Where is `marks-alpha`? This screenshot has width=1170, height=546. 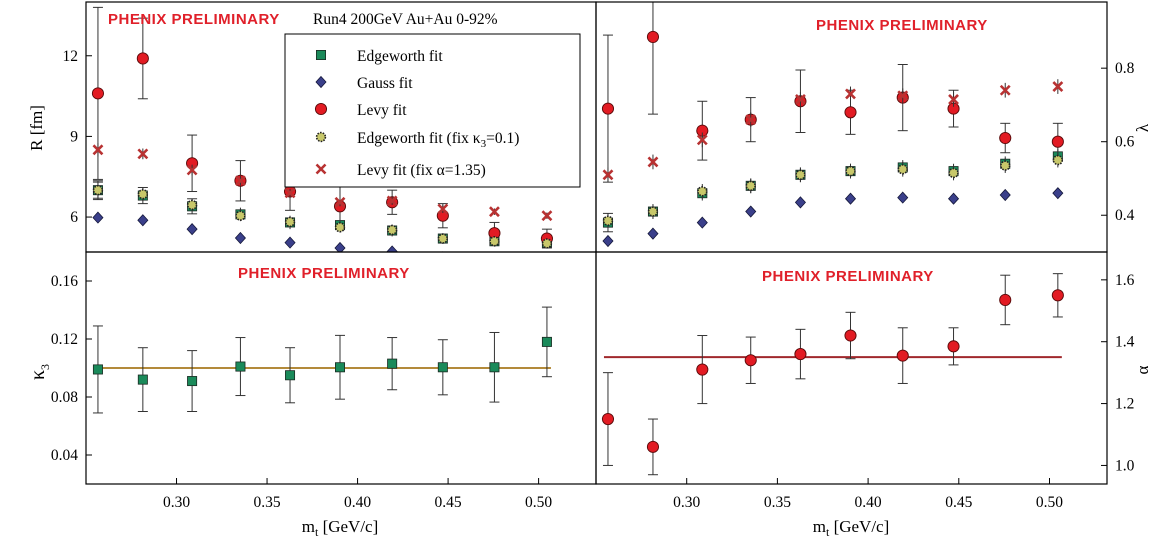 marks-alpha is located at coordinates (832, 374).